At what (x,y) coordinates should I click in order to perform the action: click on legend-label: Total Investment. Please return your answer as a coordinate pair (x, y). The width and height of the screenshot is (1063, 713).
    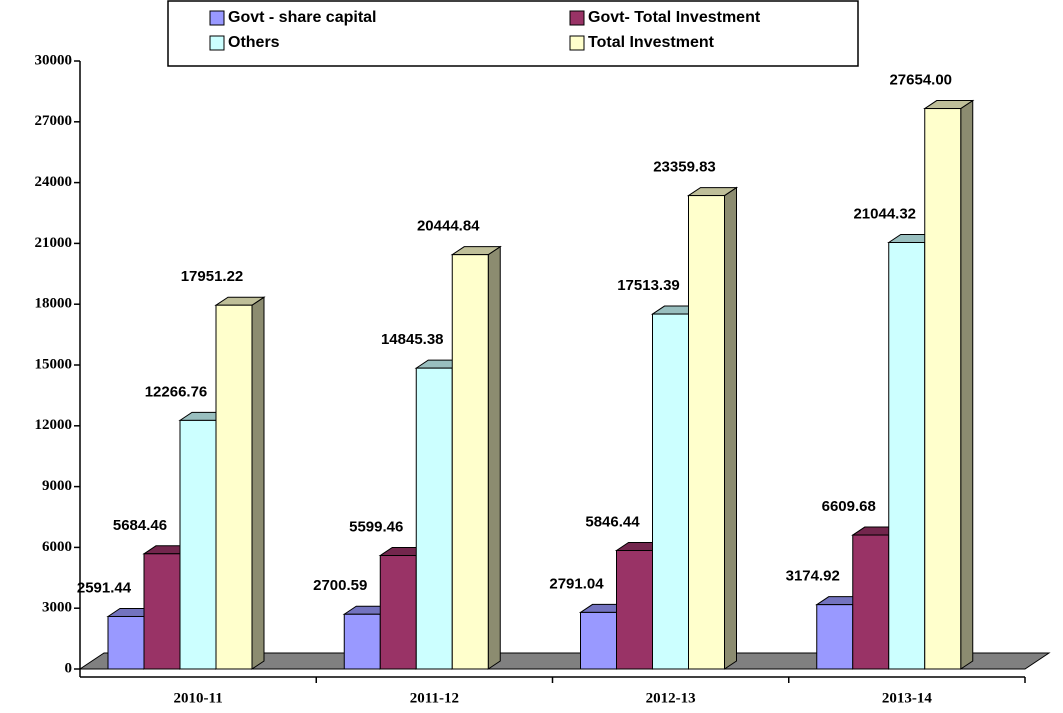
    Looking at the image, I should click on (651, 42).